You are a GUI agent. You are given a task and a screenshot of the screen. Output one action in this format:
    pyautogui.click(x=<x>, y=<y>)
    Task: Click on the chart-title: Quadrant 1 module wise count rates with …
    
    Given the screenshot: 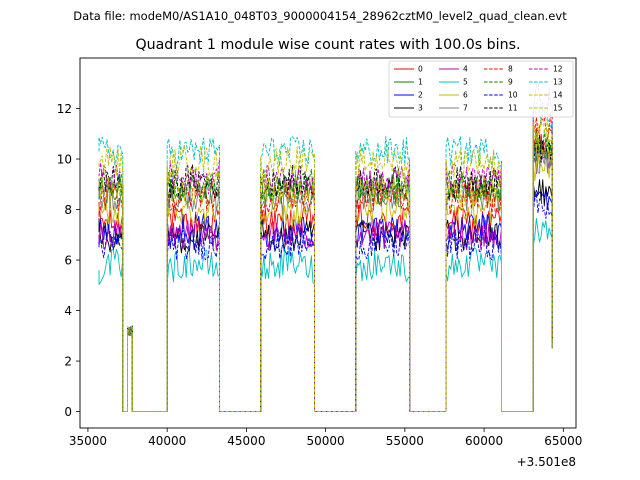 What is the action you would take?
    pyautogui.click(x=327, y=45)
    